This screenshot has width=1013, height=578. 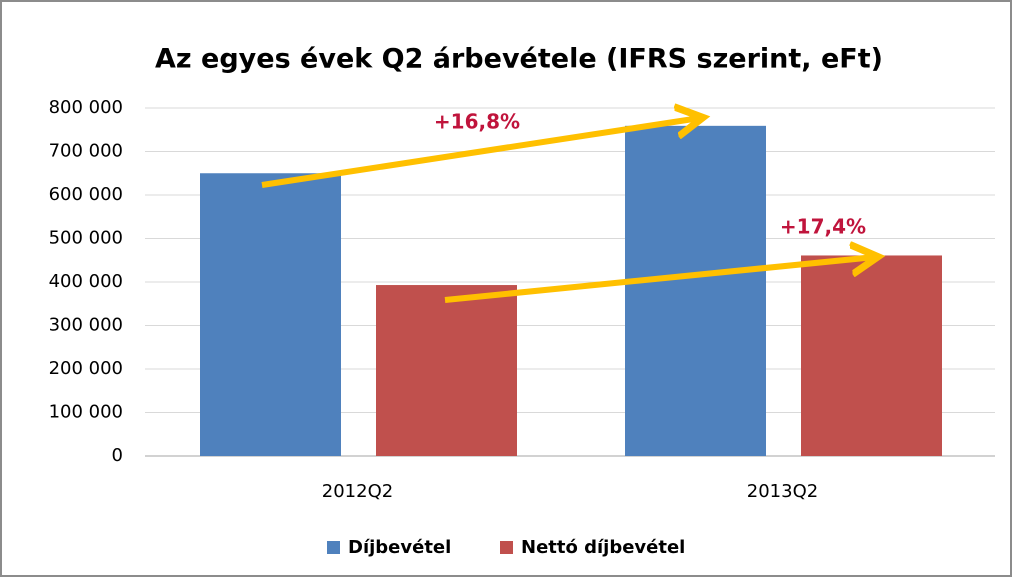 What do you see at coordinates (86, 368) in the screenshot?
I see `y-tick-label: 200 000` at bounding box center [86, 368].